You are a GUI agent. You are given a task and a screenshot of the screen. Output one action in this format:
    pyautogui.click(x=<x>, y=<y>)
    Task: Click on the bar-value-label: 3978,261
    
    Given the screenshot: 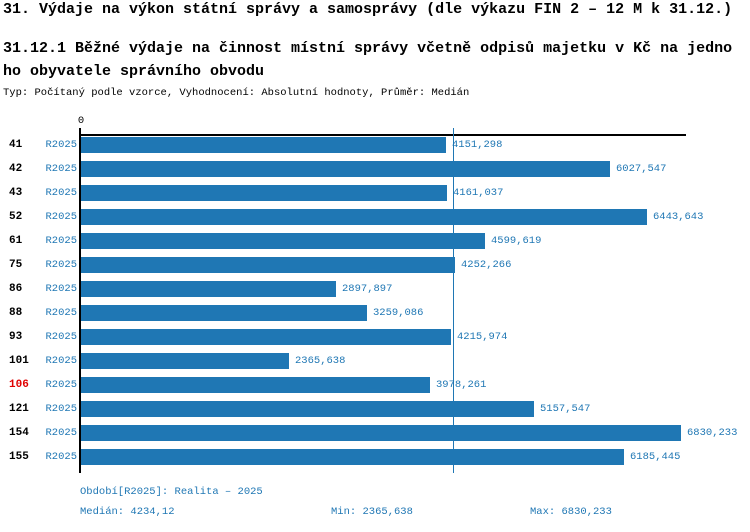 What is the action you would take?
    pyautogui.click(x=461, y=385)
    